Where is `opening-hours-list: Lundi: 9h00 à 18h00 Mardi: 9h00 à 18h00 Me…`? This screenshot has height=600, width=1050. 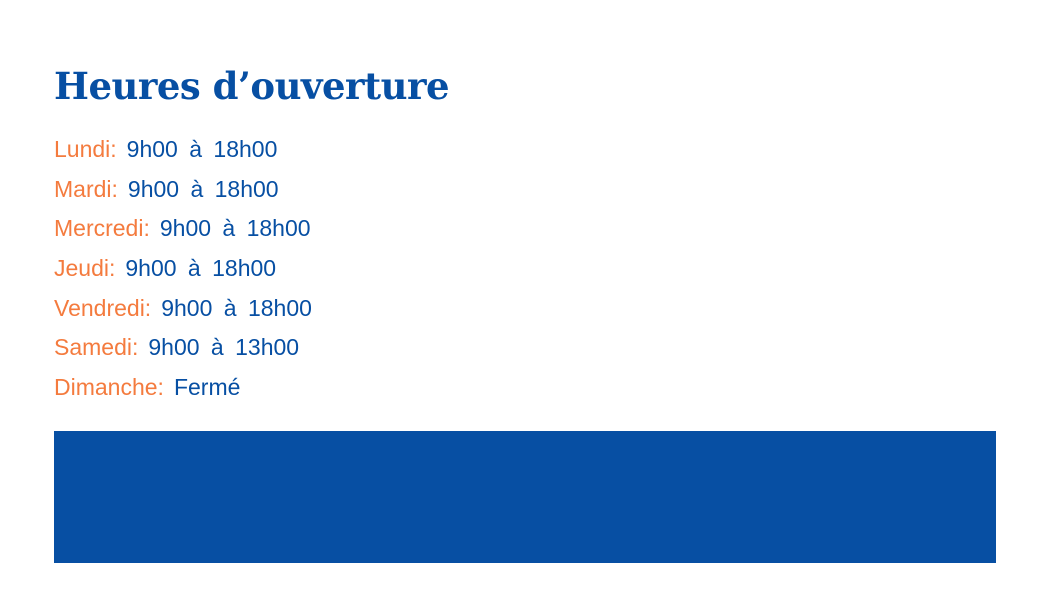
opening-hours-list: Lundi: 9h00 à 18h00 Mardi: 9h00 à 18h00 Me… is located at coordinates (183, 272).